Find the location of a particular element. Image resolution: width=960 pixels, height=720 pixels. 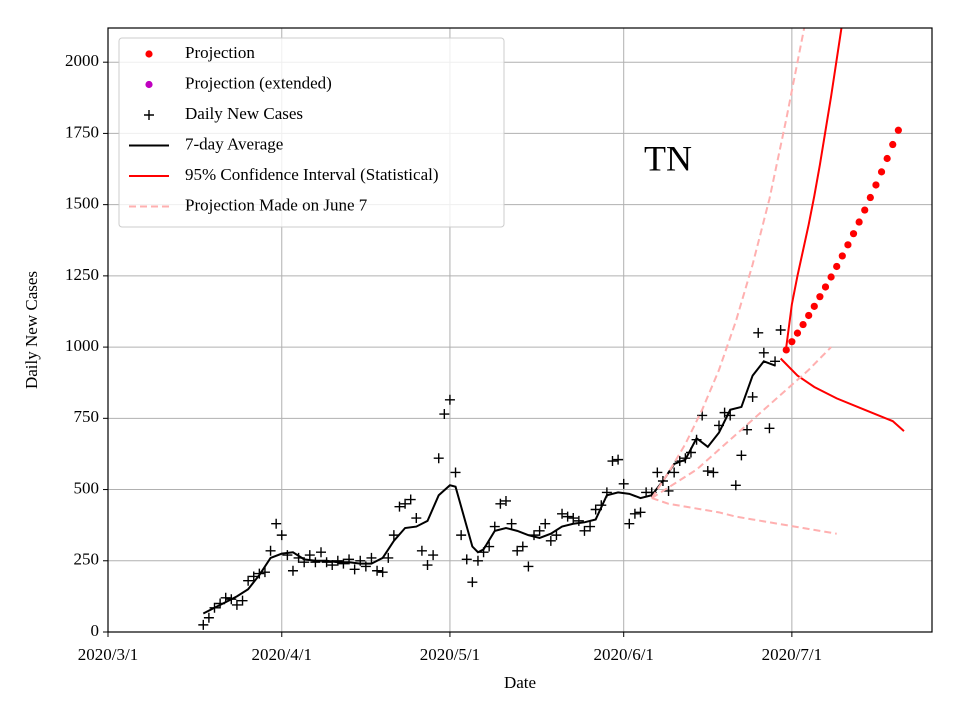

legend-label: Projection Made on June 7 is located at coordinates (276, 204).